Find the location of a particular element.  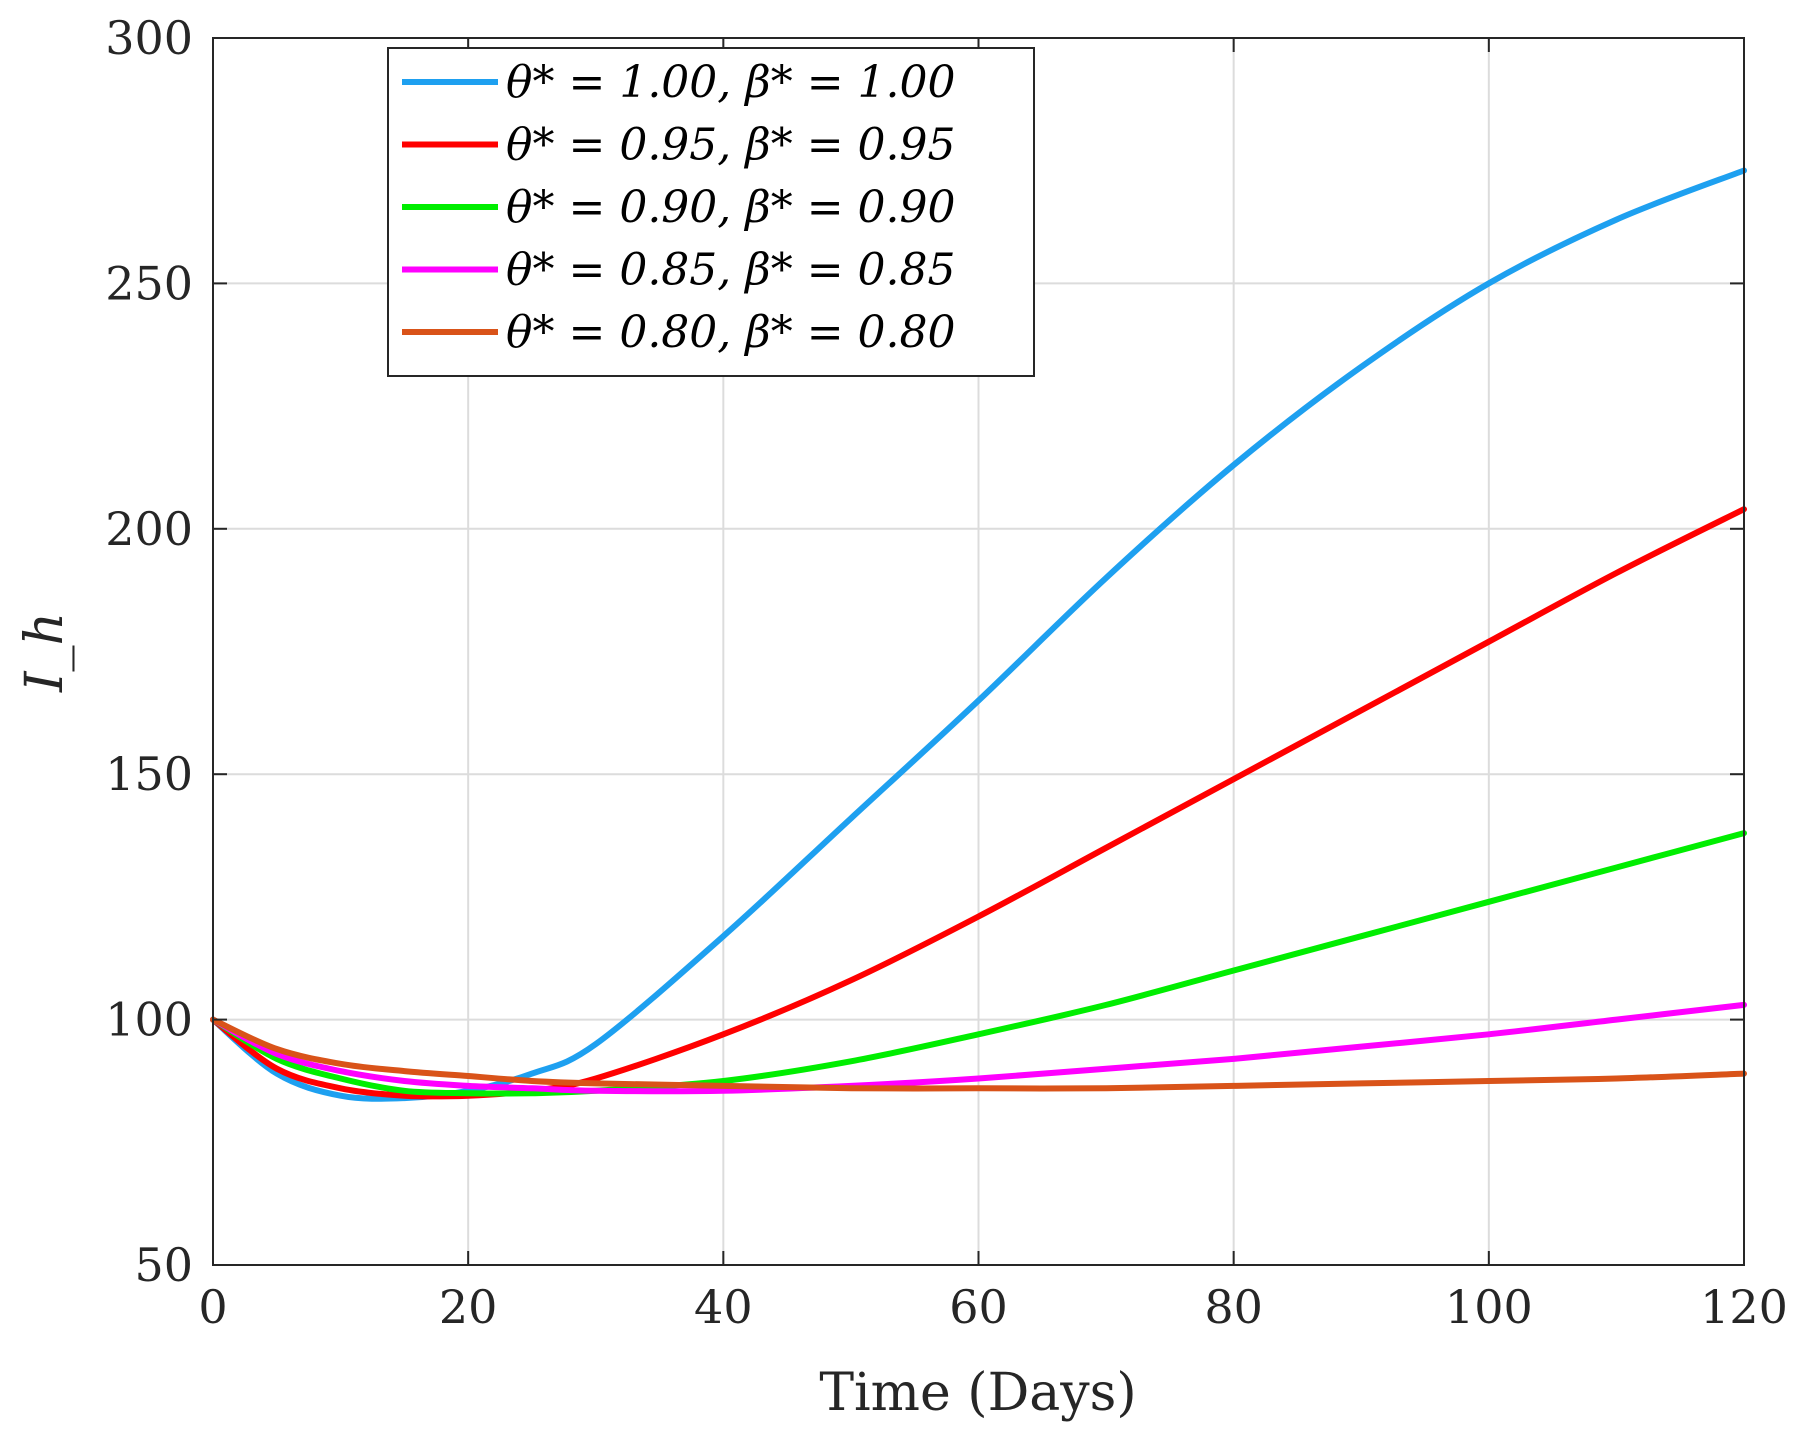

legend-label-2: θ* = 0.95, β* = 0.95 is located at coordinates (731, 145).